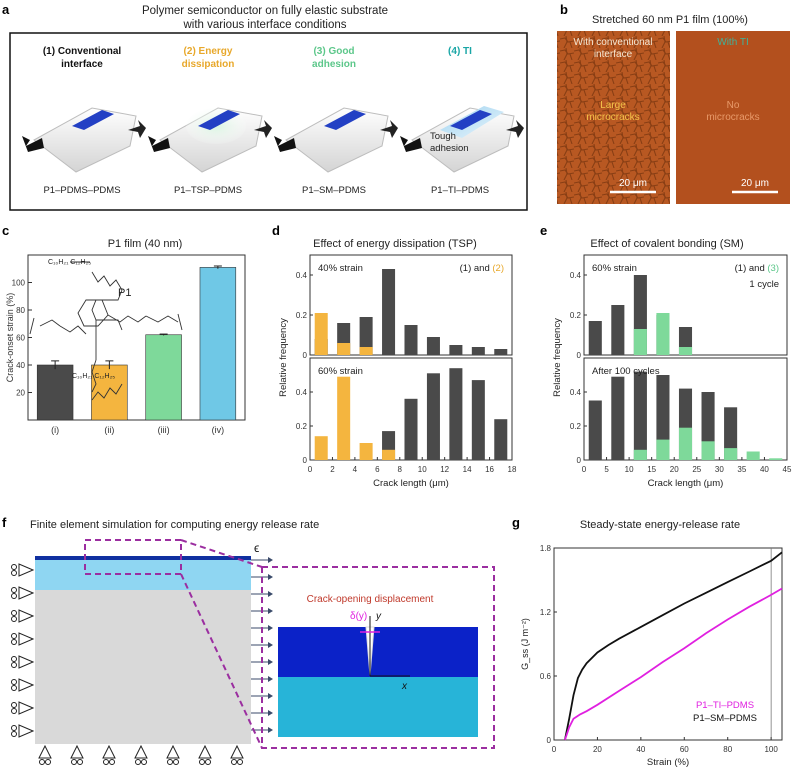  What do you see at coordinates (460, 190) in the screenshot?
I see `sample-label: P1–TI–PDMS` at bounding box center [460, 190].